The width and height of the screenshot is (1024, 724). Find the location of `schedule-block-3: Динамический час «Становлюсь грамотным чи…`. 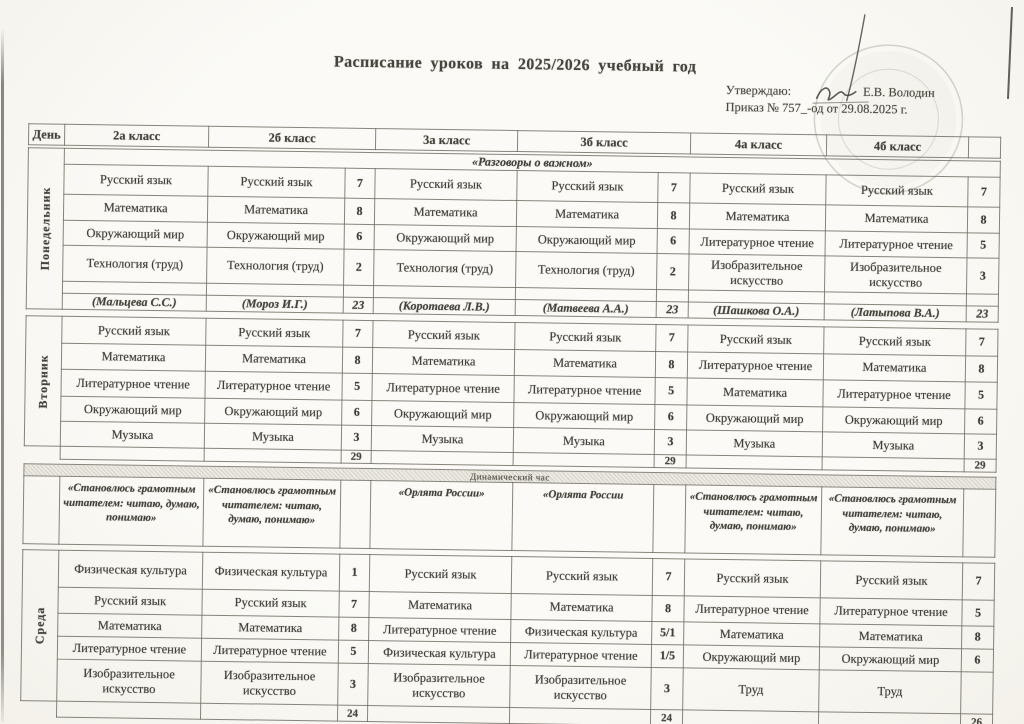

schedule-block-3: Динамический час «Становлюсь грамотным чи… is located at coordinates (509, 510).